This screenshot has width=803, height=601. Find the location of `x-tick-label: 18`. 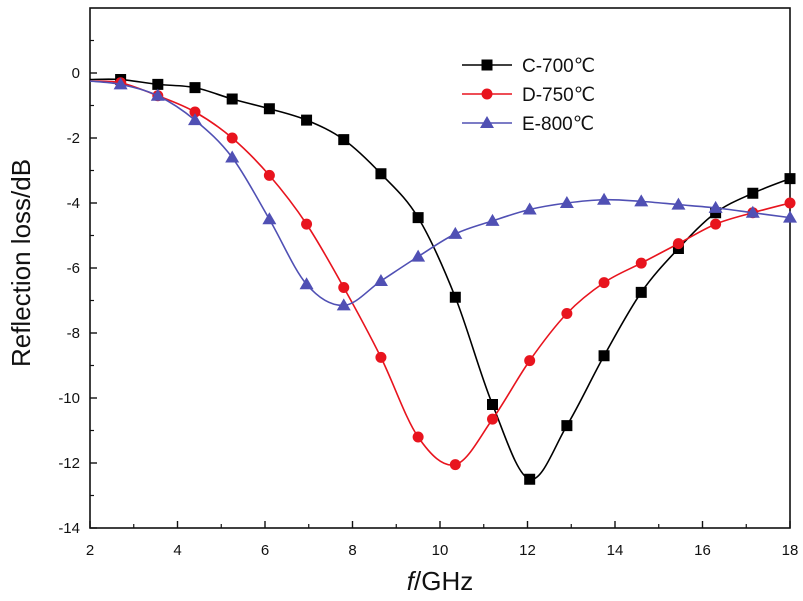

x-tick-label: 18 is located at coordinates (790, 550).